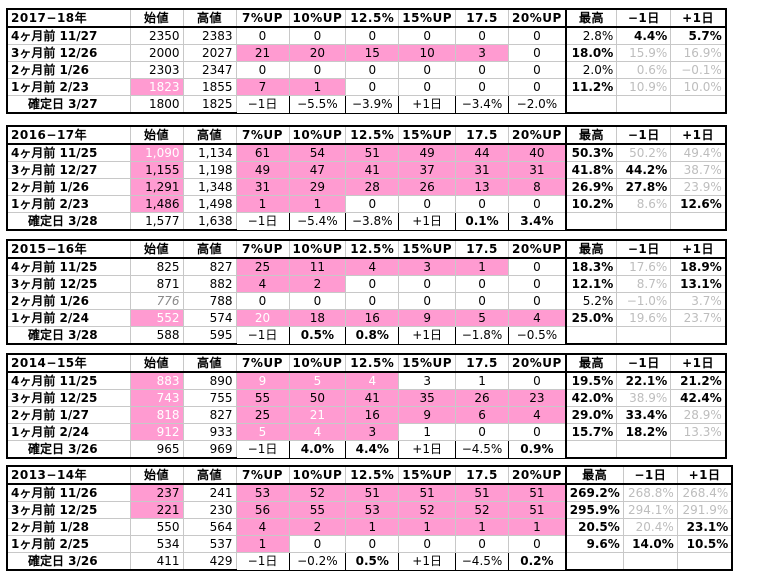  What do you see at coordinates (482, 70) in the screenshot?
I see `cell-p175: 0` at bounding box center [482, 70].